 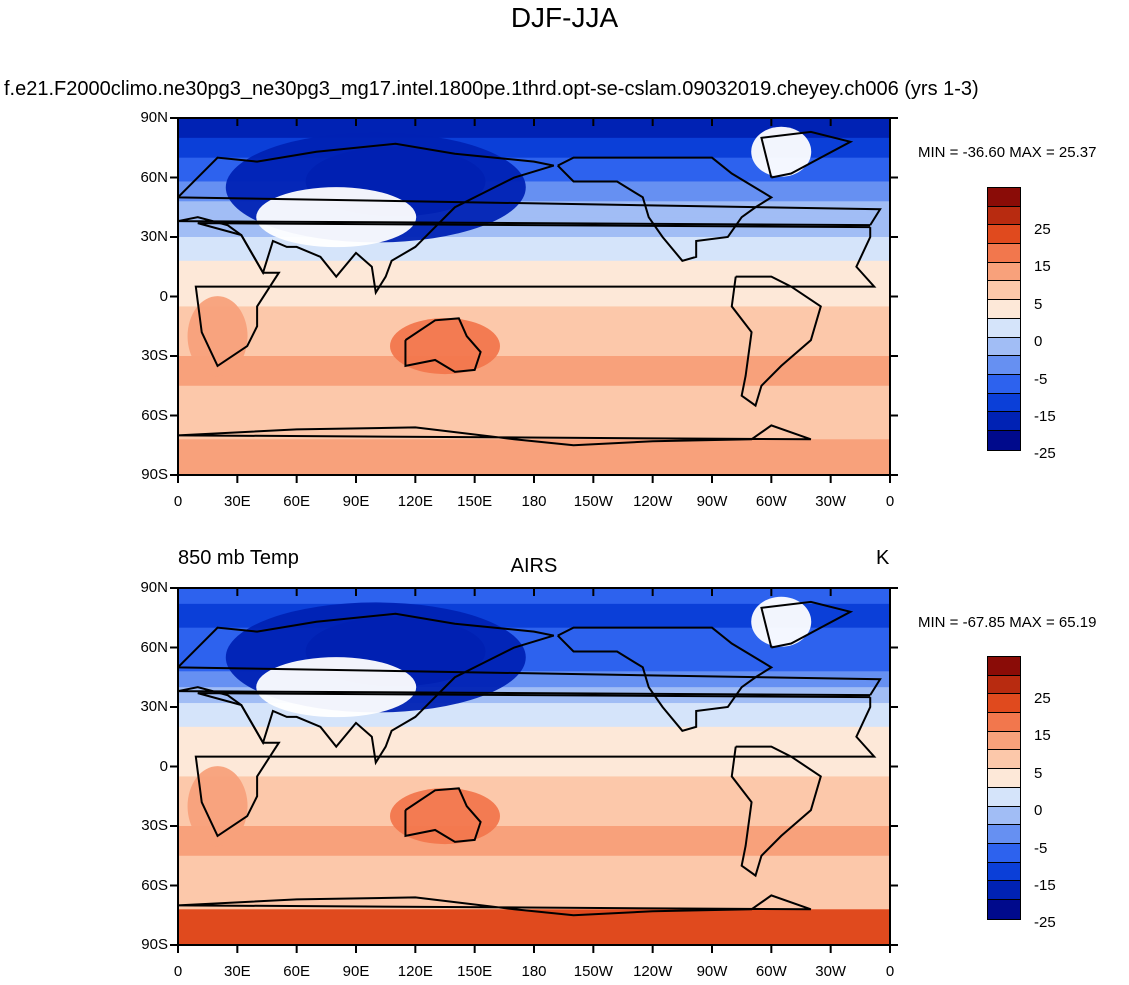 I want to click on colorbar-label: 0, so click(x=1038, y=811).